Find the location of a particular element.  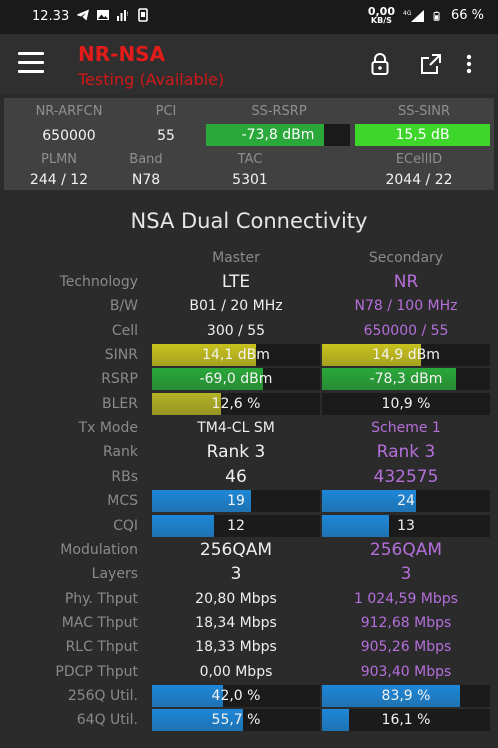

nsa-master-value: 0,00 Mbps is located at coordinates (236, 671).